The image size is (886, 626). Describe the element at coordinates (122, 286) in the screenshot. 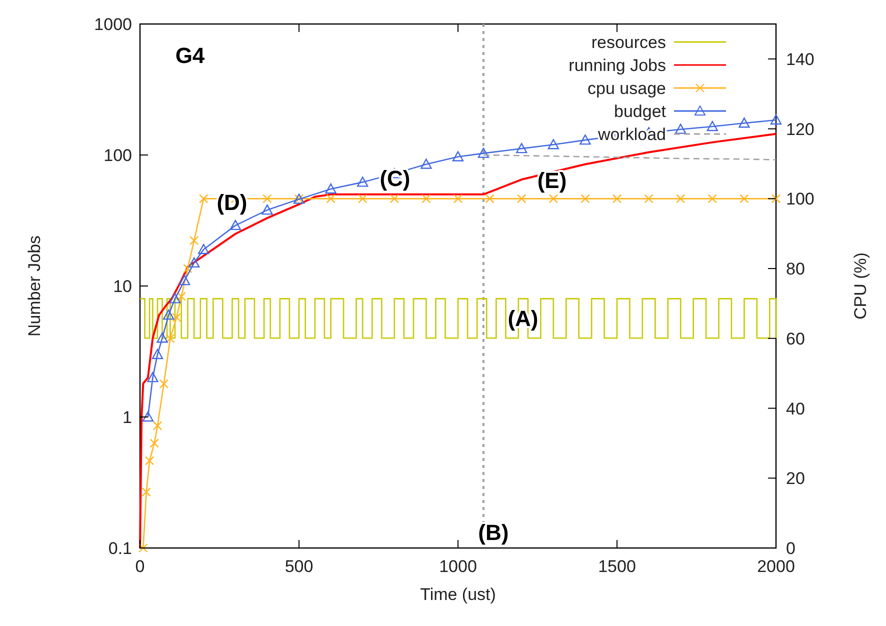

I see `y-tick-label: 10` at that location.